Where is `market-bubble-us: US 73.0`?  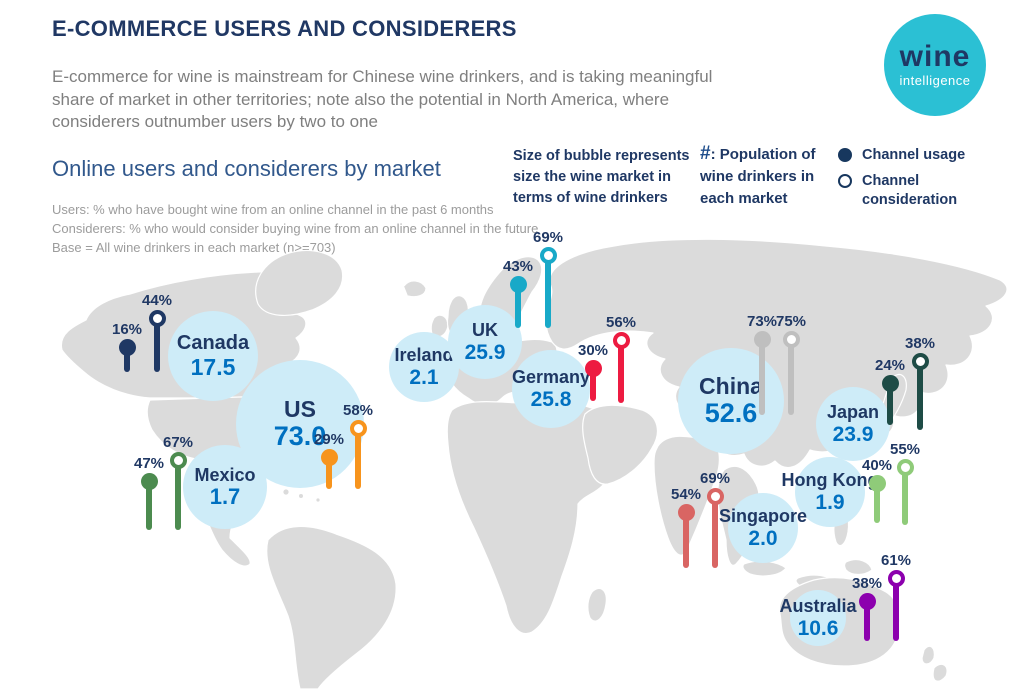
market-bubble-us: US 73.0 is located at coordinates (300, 424).